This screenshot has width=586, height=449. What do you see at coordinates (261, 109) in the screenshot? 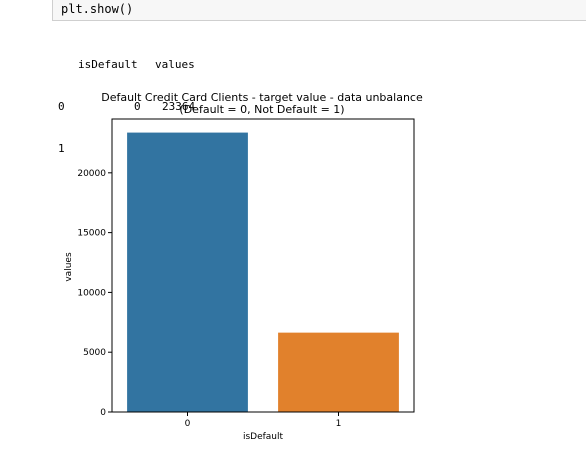
I see `chart-subtitle: (Default = 0, Not Default = 1)` at bounding box center [261, 109].